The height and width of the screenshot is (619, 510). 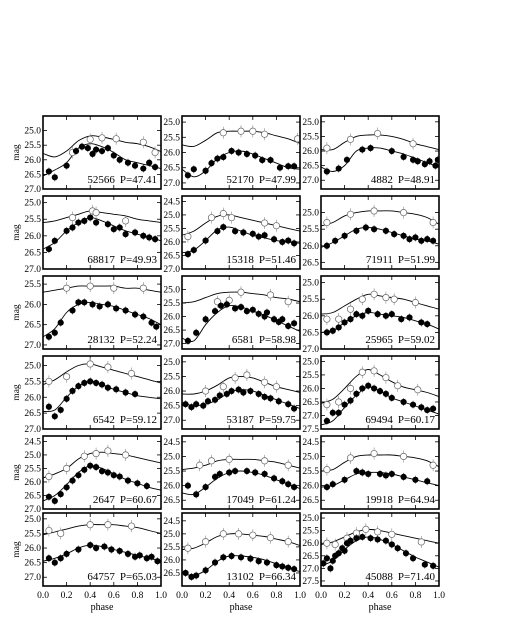 What do you see at coordinates (139, 500) in the screenshot?
I see `period-value: P=60.67` at bounding box center [139, 500].